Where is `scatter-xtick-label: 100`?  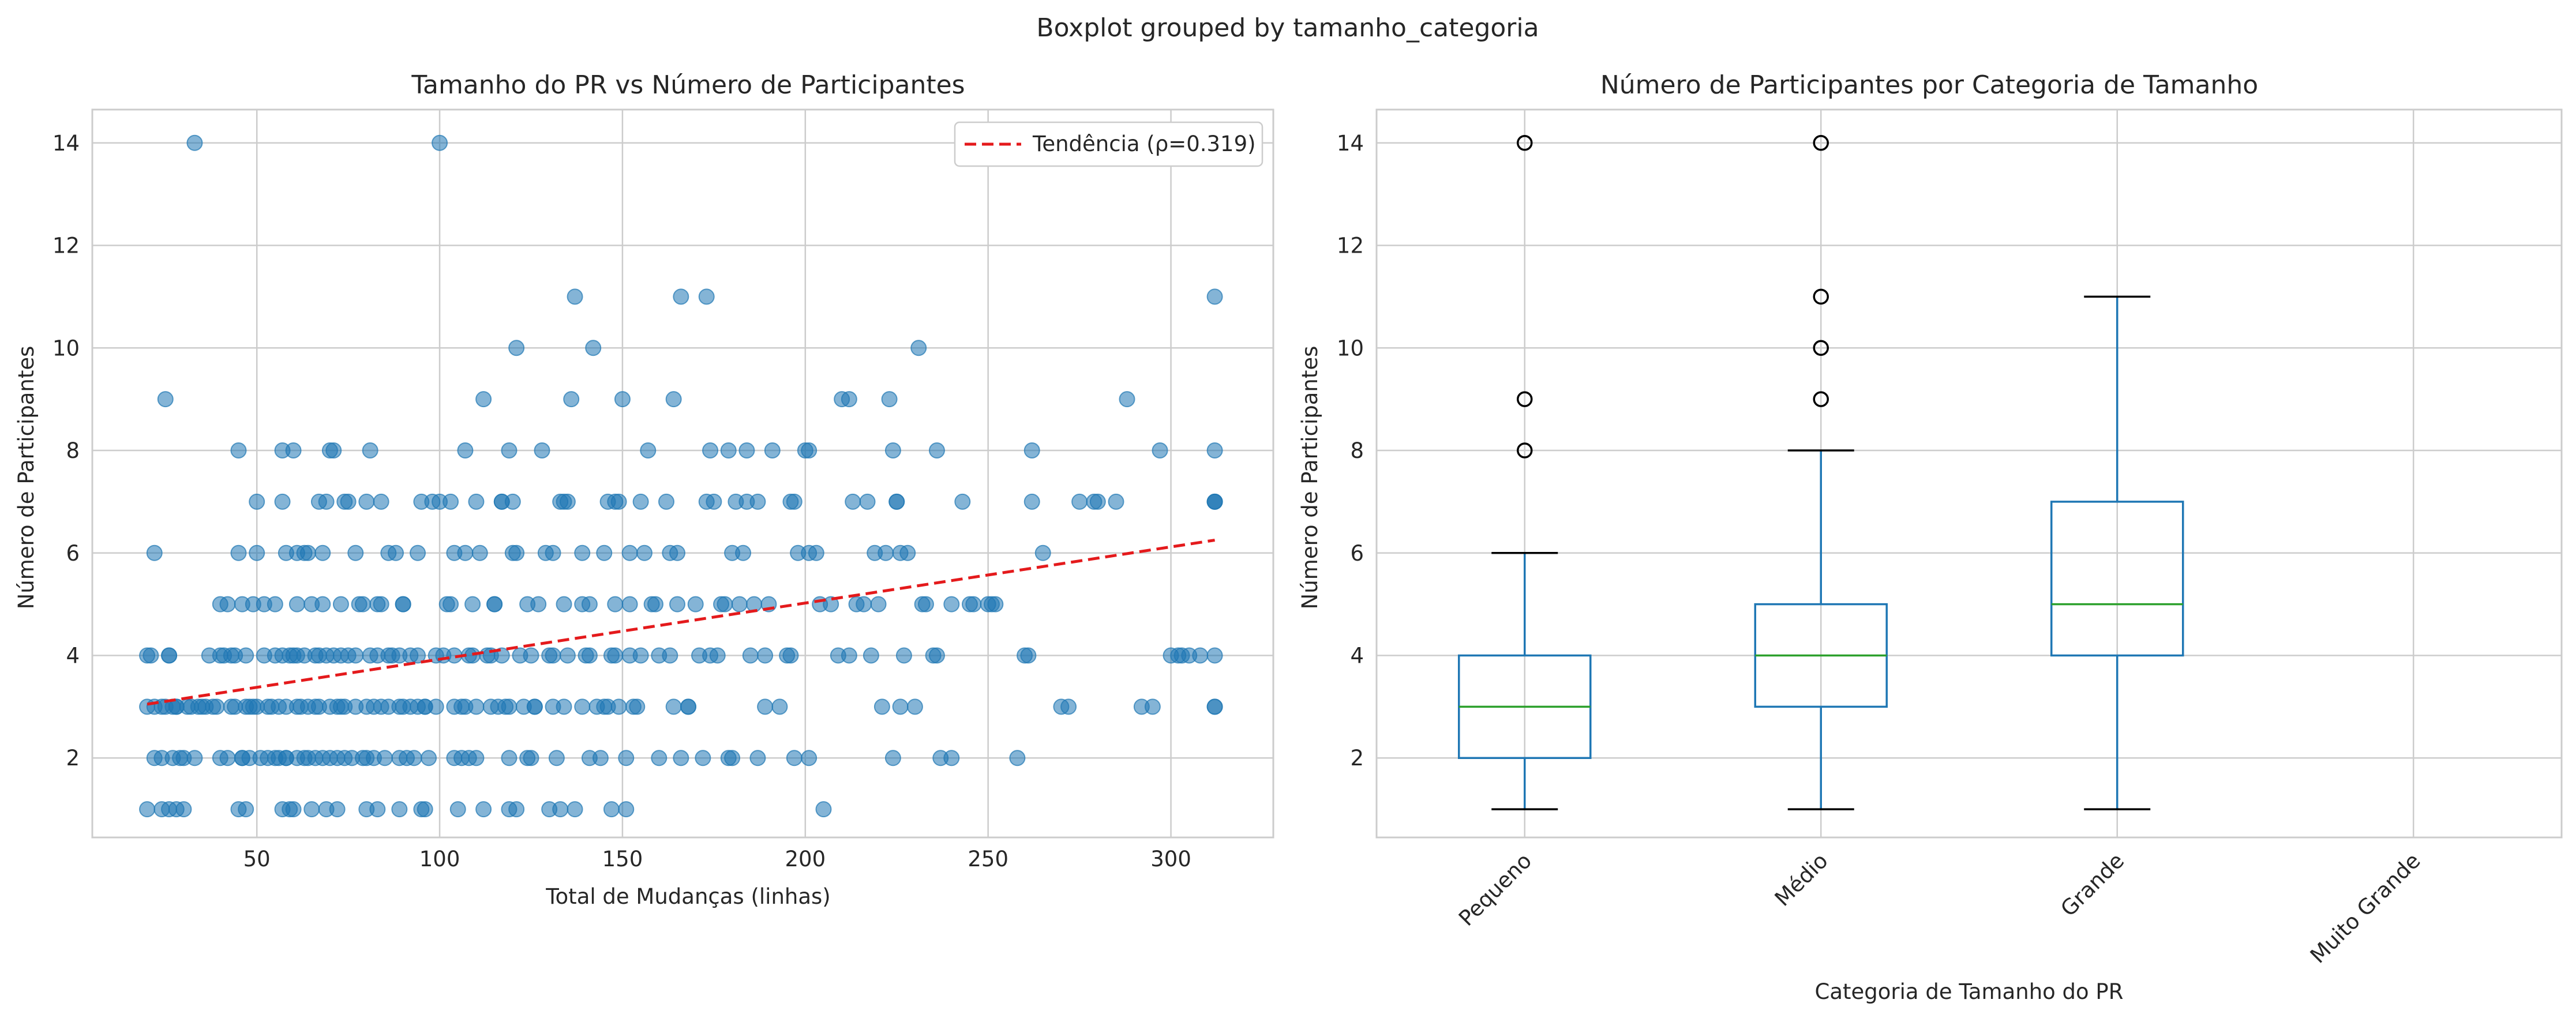
scatter-xtick-label: 100 is located at coordinates (439, 859).